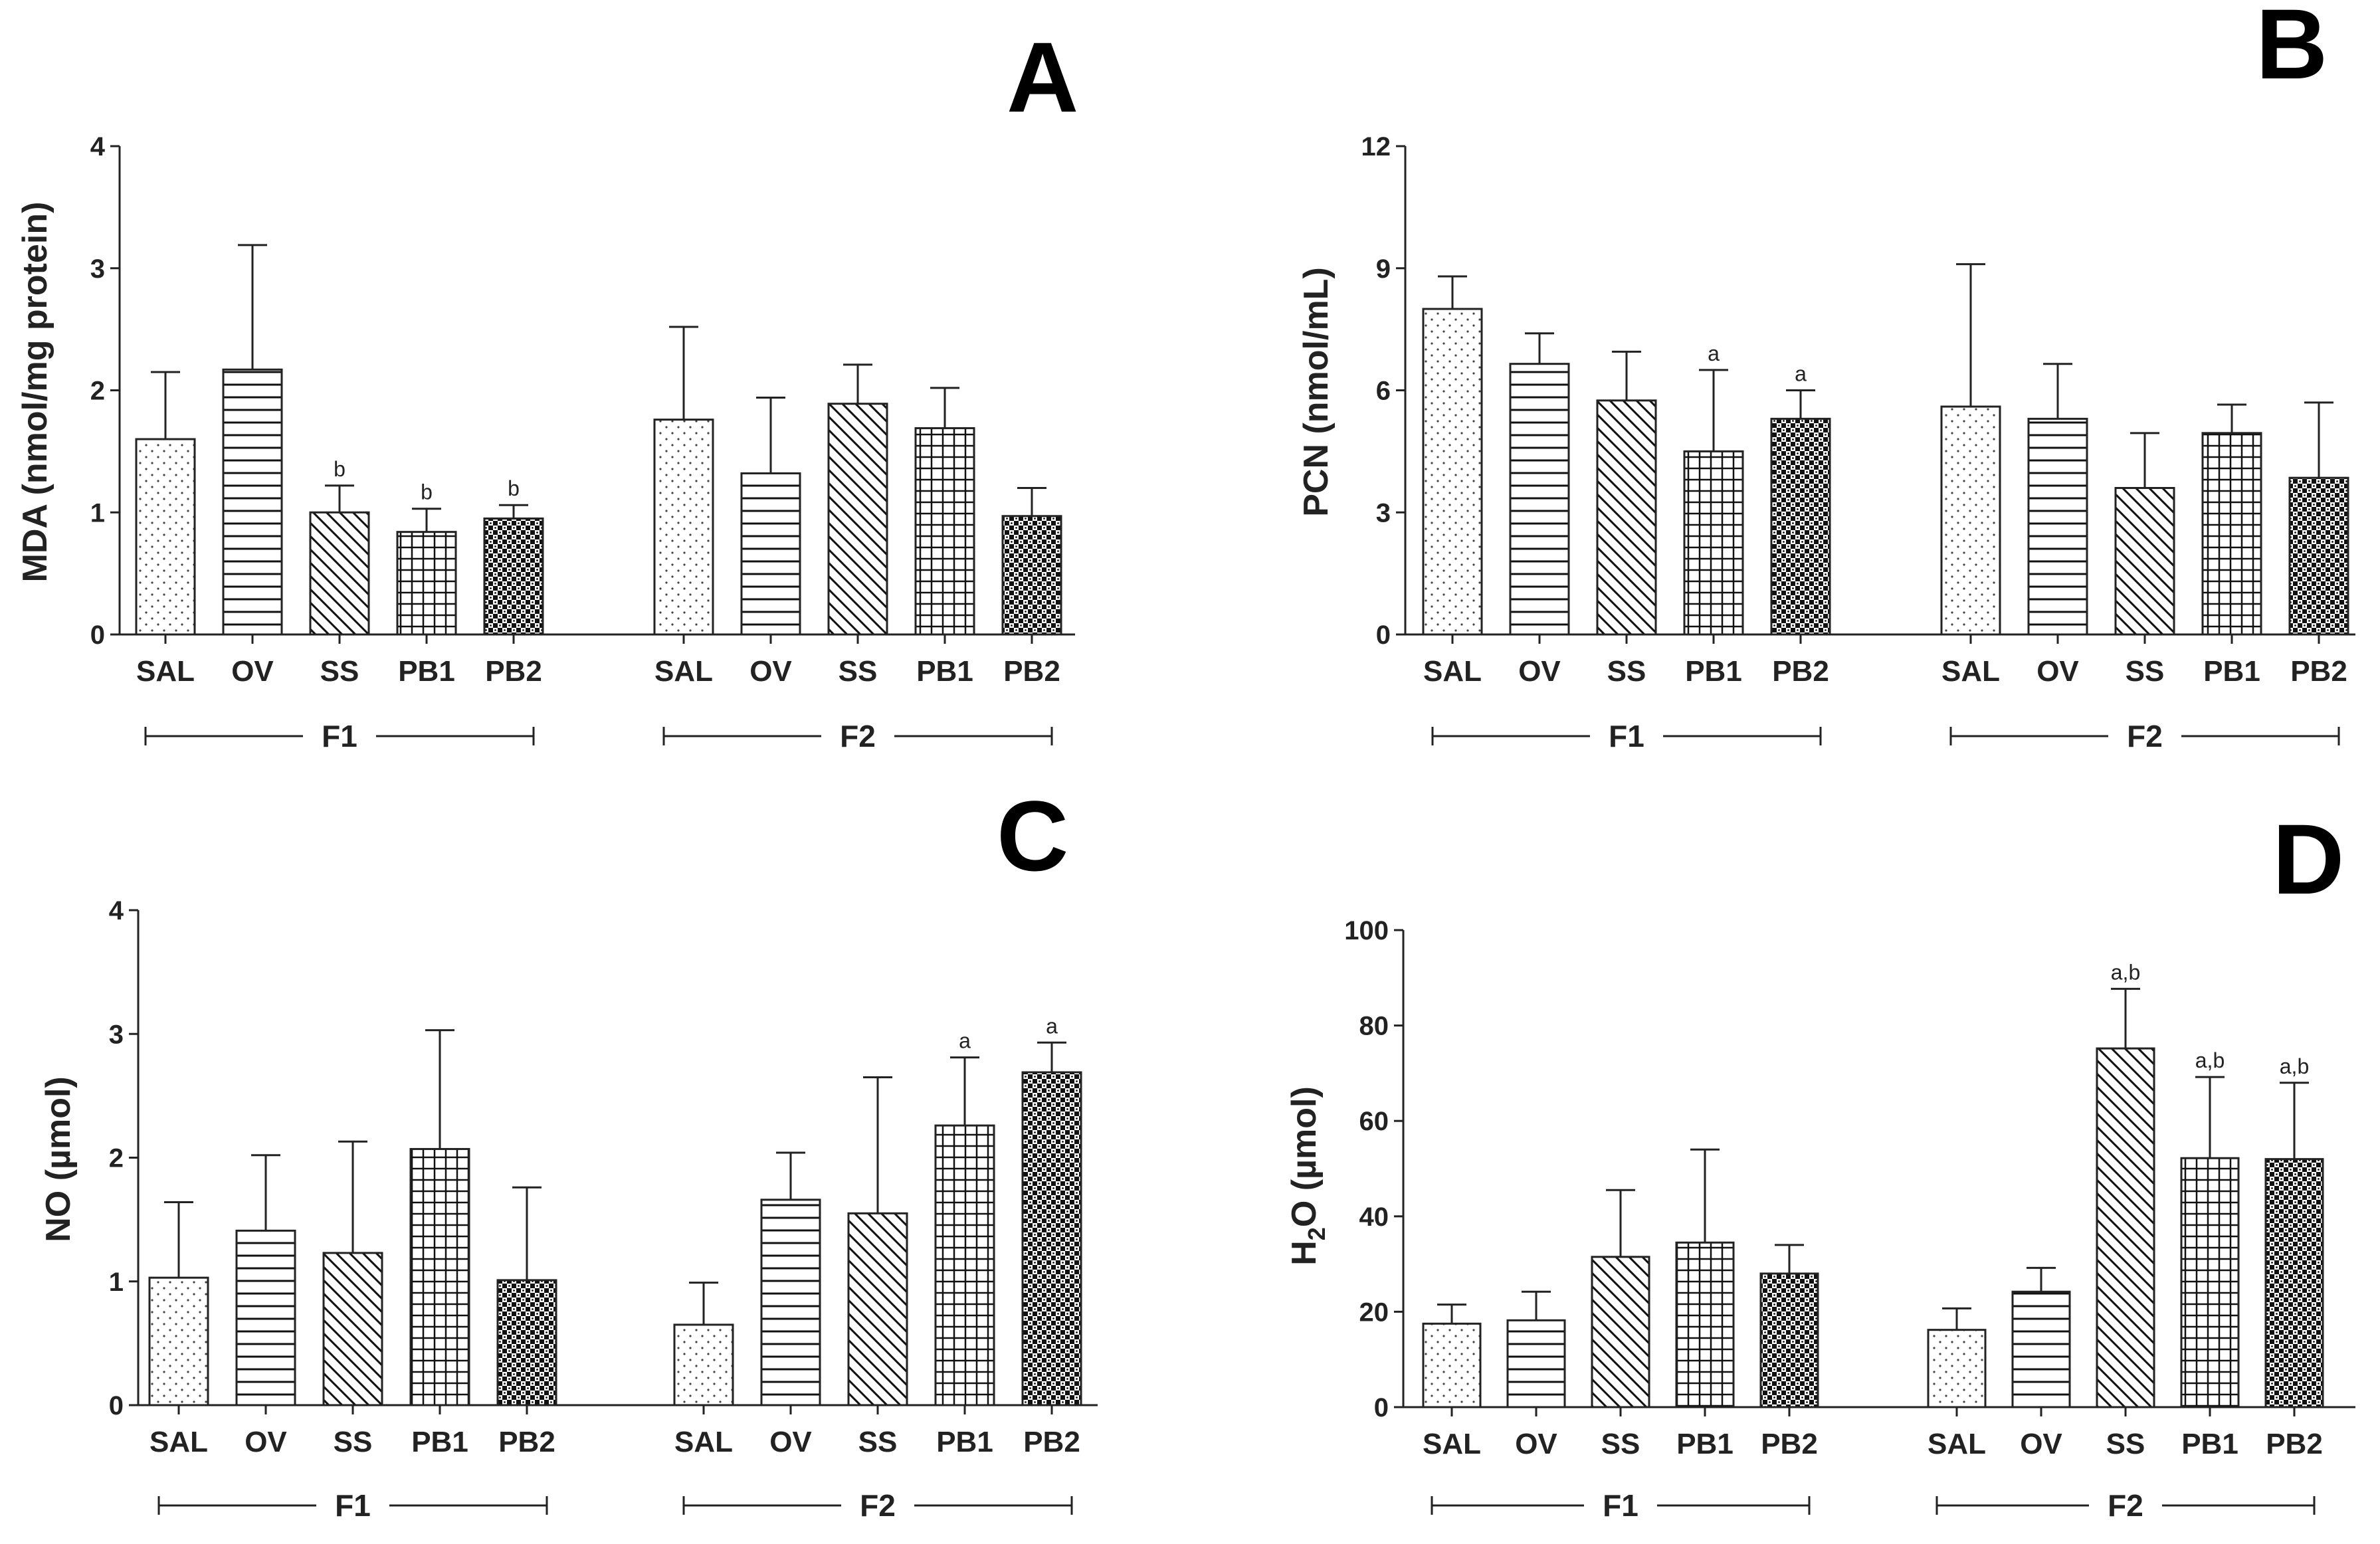 The height and width of the screenshot is (1544, 2380). I want to click on bar-d-f1-ov, so click(1536, 1363).